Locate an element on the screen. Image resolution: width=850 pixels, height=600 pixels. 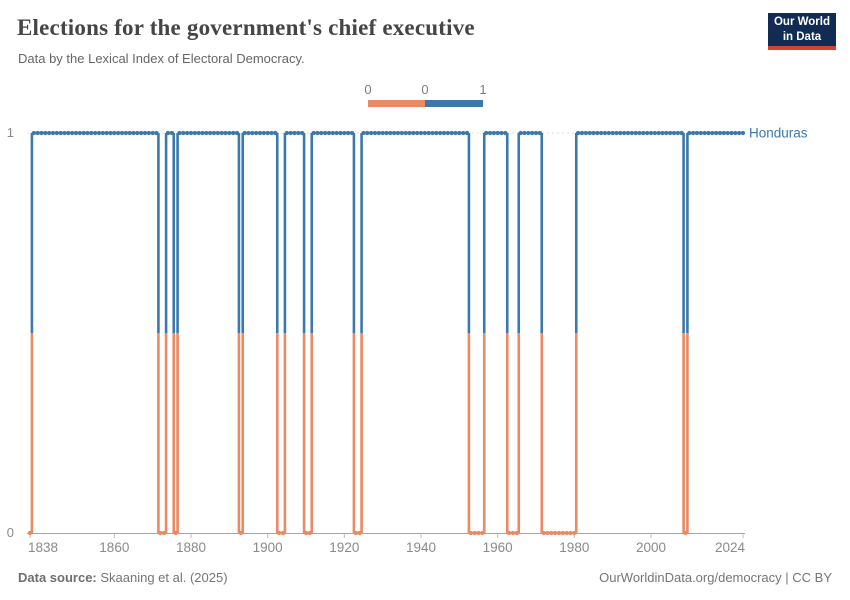
series-label-honduras: Honduras is located at coordinates (778, 133).